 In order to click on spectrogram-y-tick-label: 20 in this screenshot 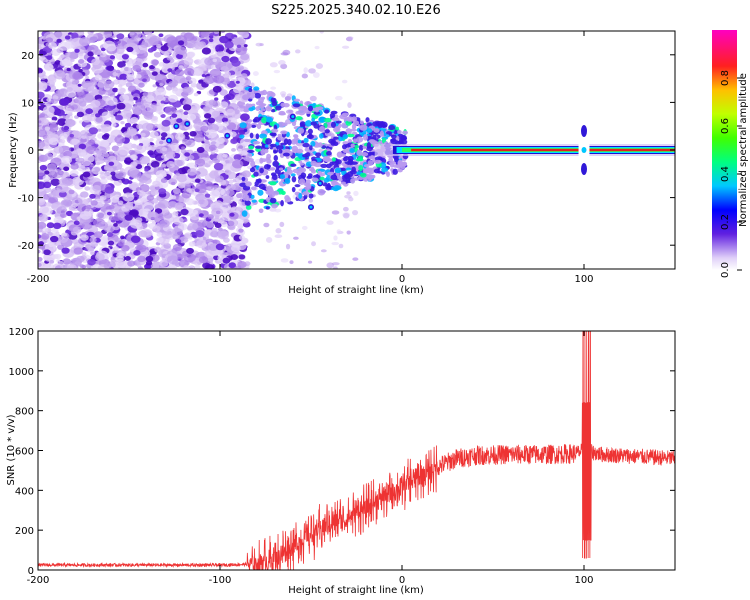, I will do `click(27, 56)`.